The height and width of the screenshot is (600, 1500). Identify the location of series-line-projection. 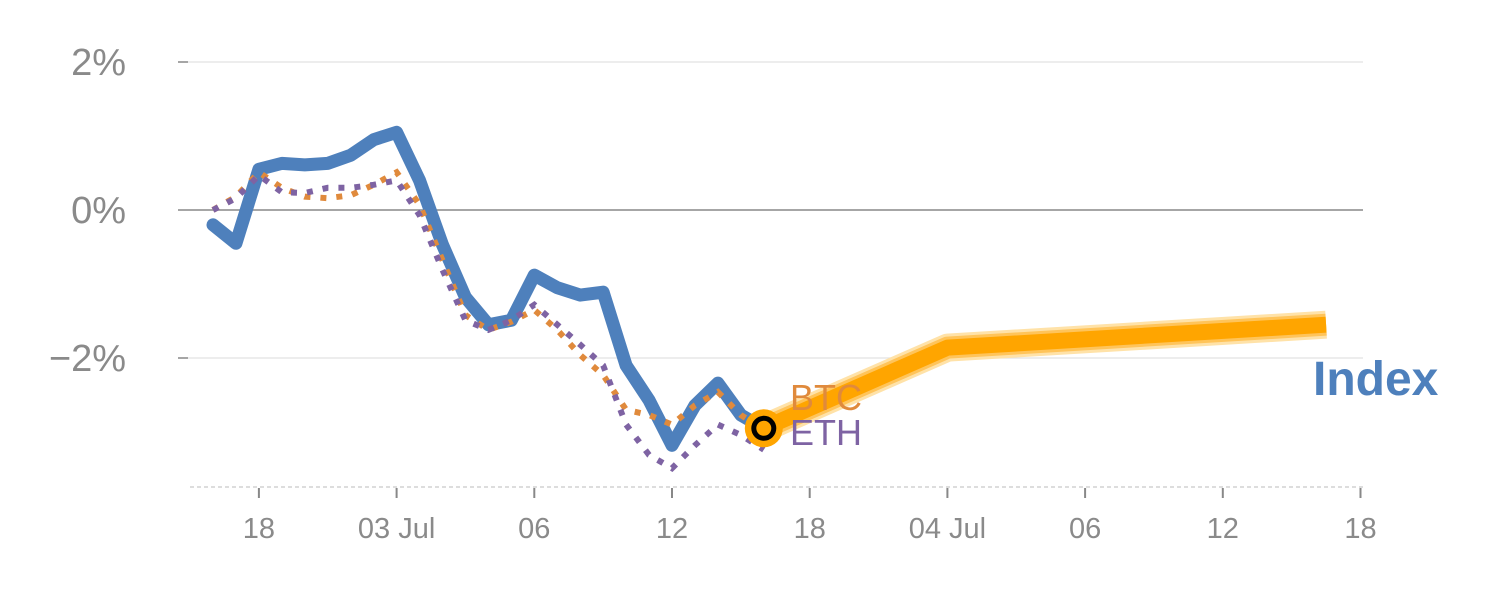
(1043, 376).